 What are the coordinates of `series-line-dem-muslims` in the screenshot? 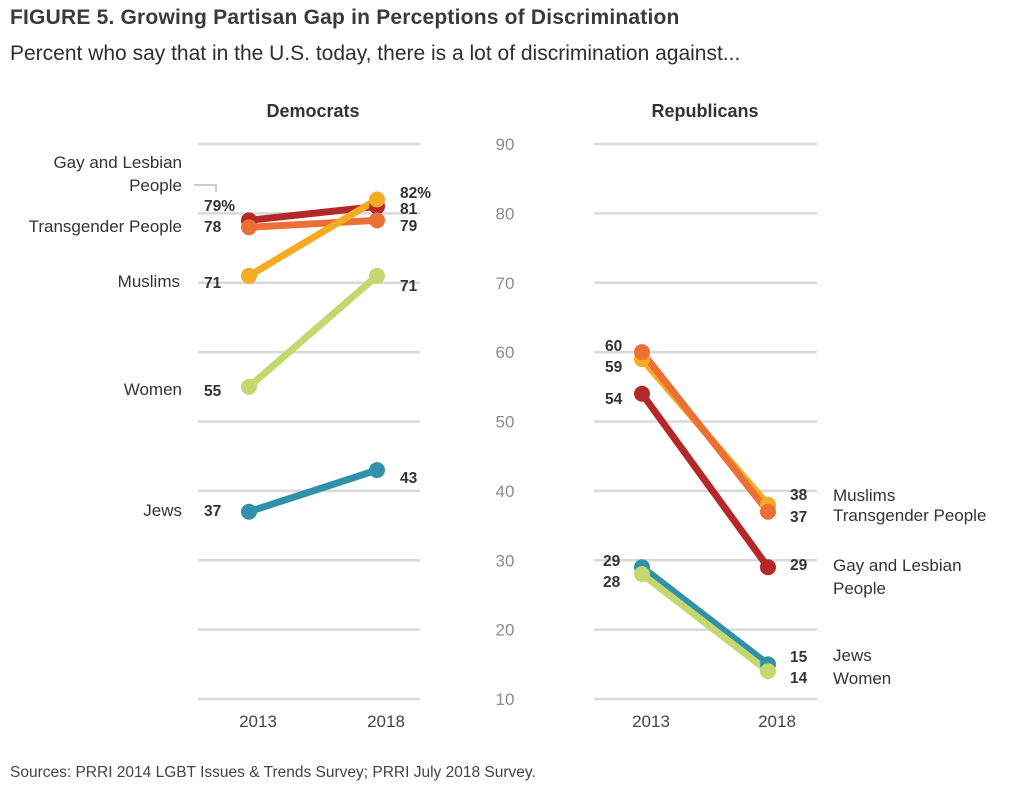 It's located at (313, 238).